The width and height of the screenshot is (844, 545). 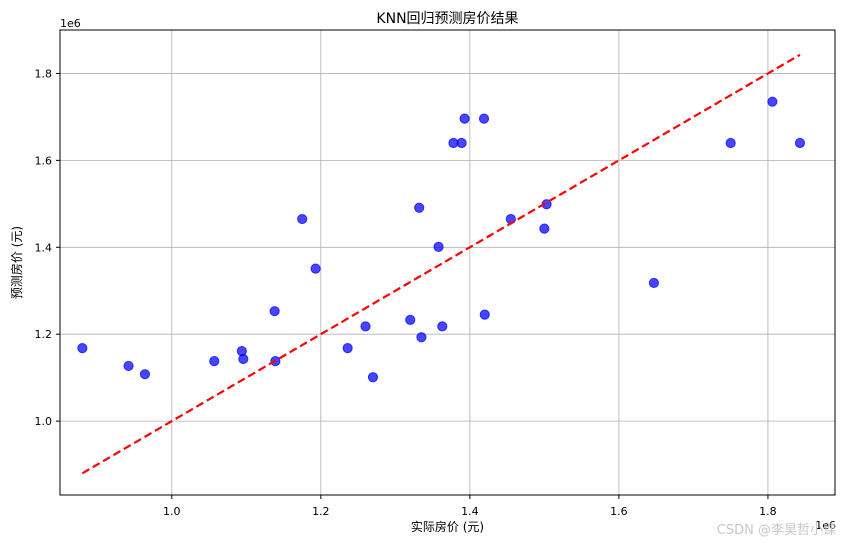 What do you see at coordinates (321, 511) in the screenshot?
I see `x-tick-label: 1.2` at bounding box center [321, 511].